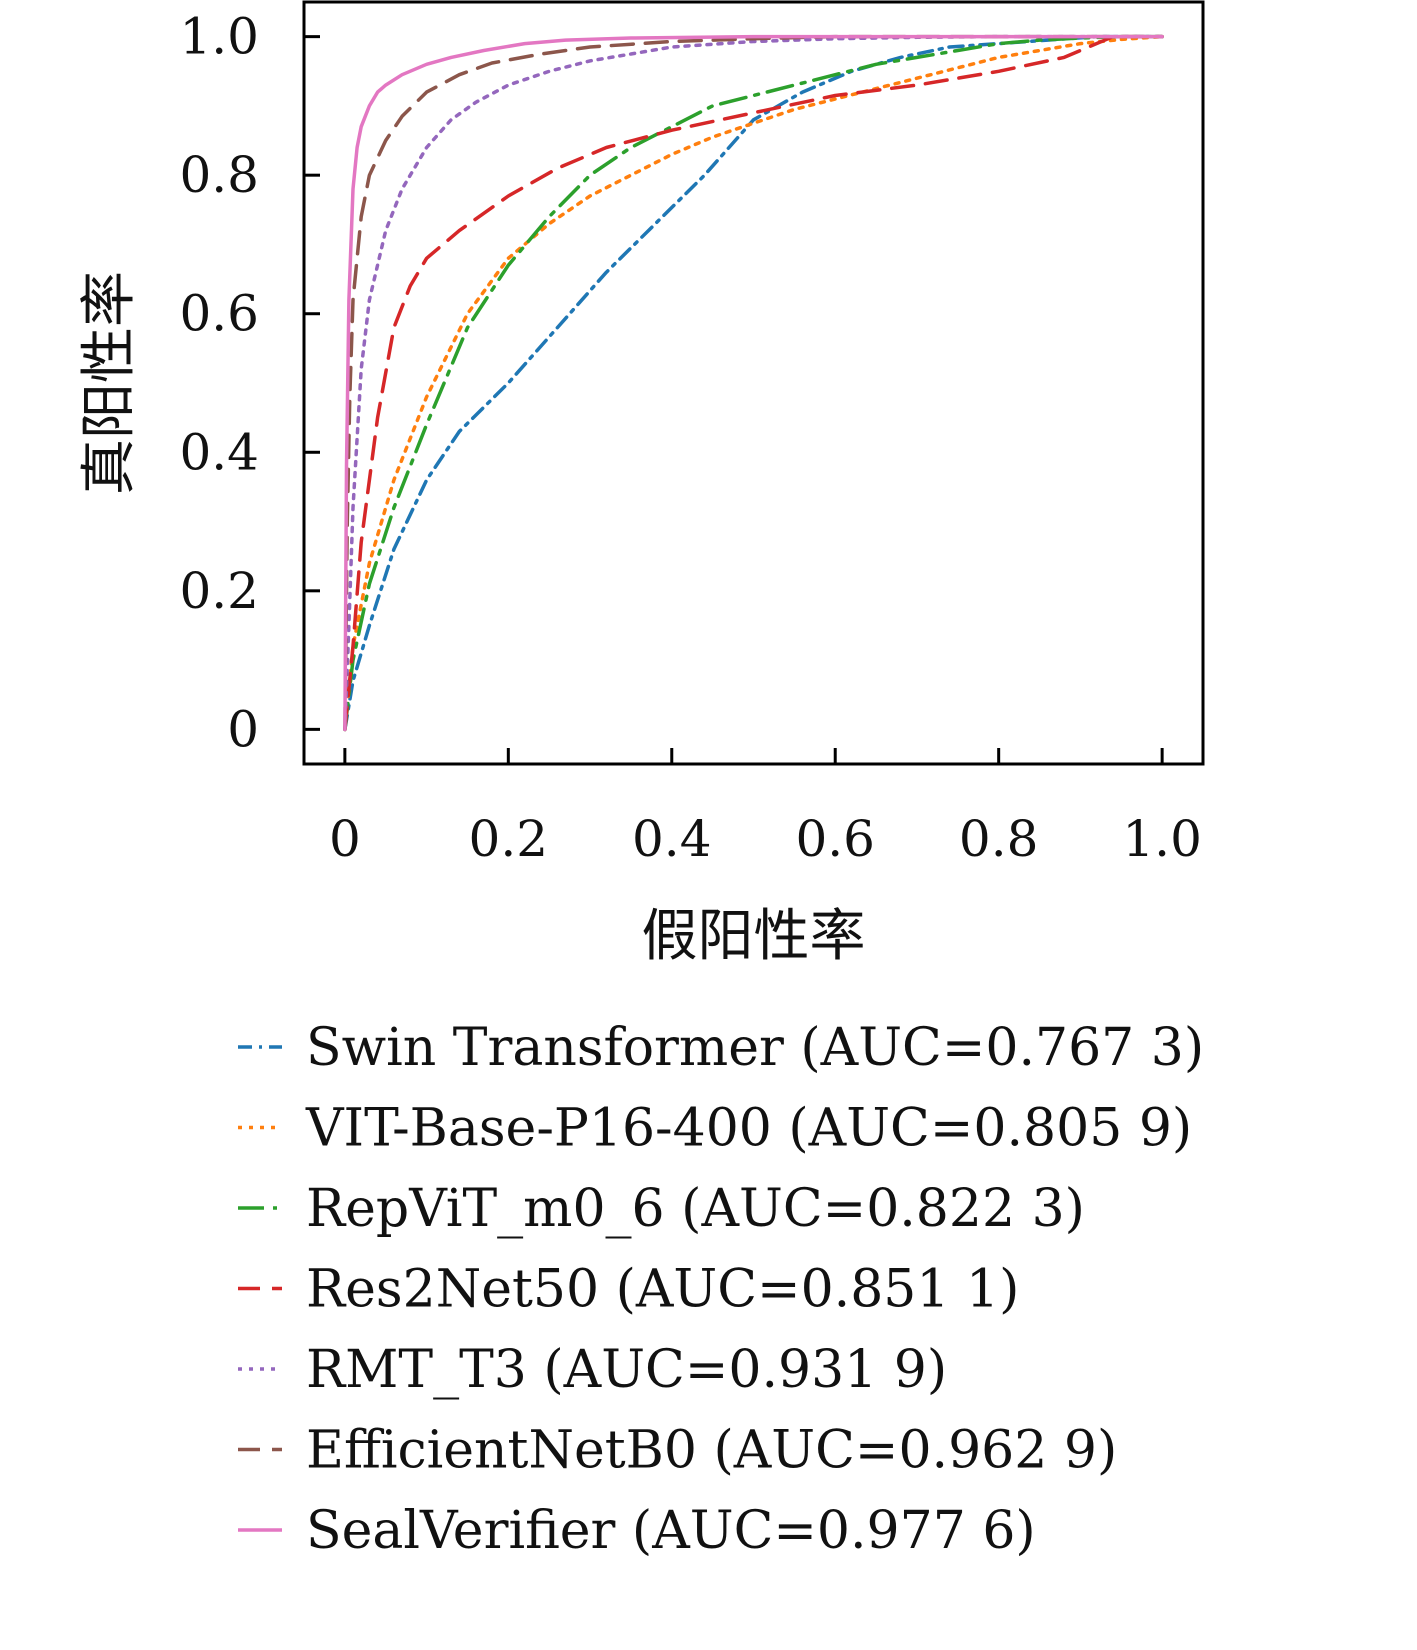  I want to click on y-tick-label: 0, so click(243, 729).